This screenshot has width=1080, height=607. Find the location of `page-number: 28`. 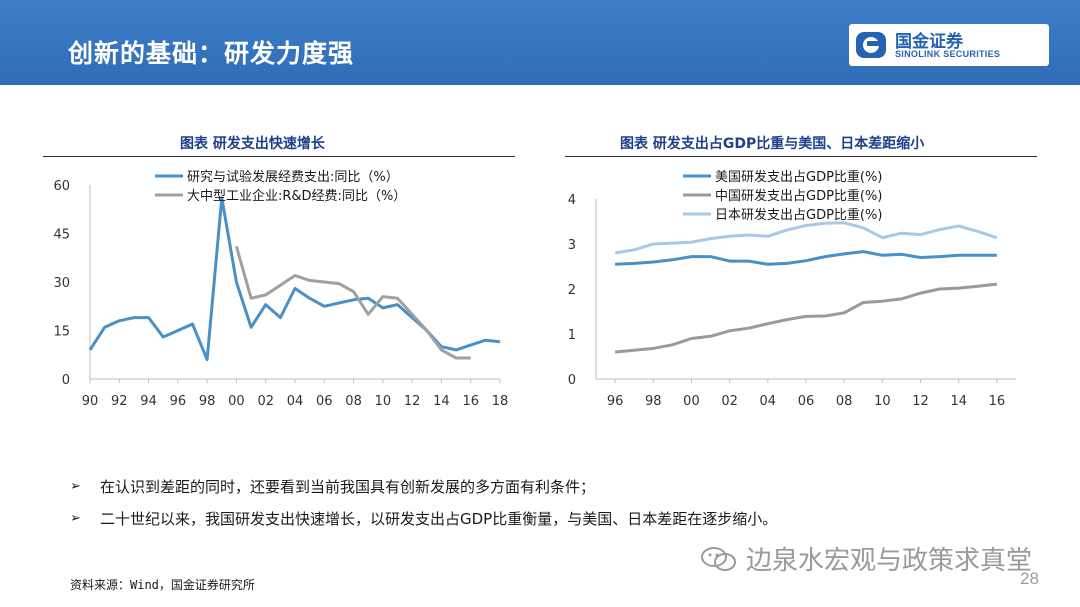

page-number: 28 is located at coordinates (1029, 578).